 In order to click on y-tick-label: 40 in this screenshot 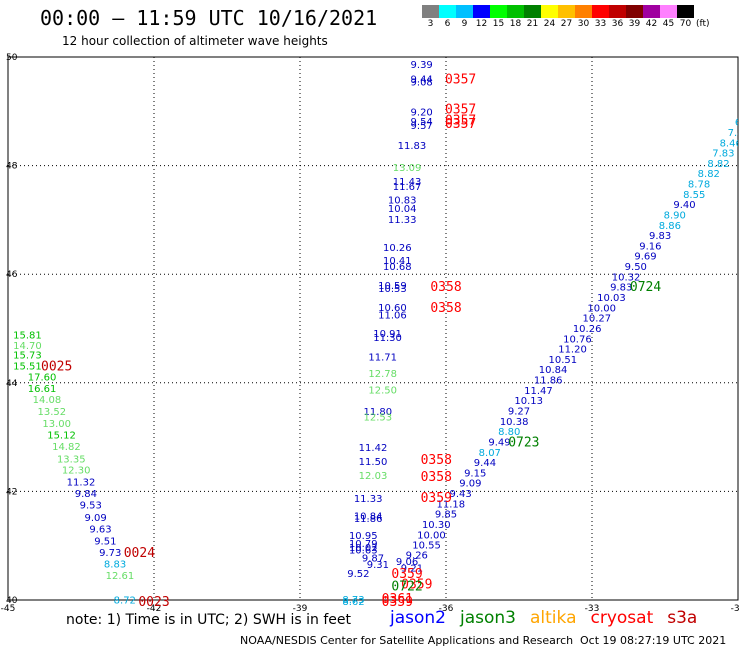, I will do `click(12, 601)`.